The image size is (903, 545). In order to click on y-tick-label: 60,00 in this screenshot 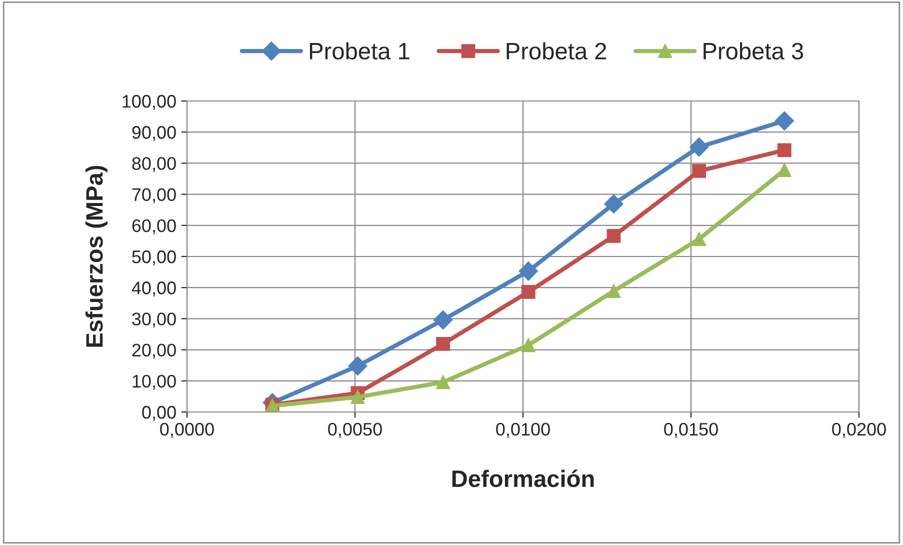, I will do `click(154, 226)`.